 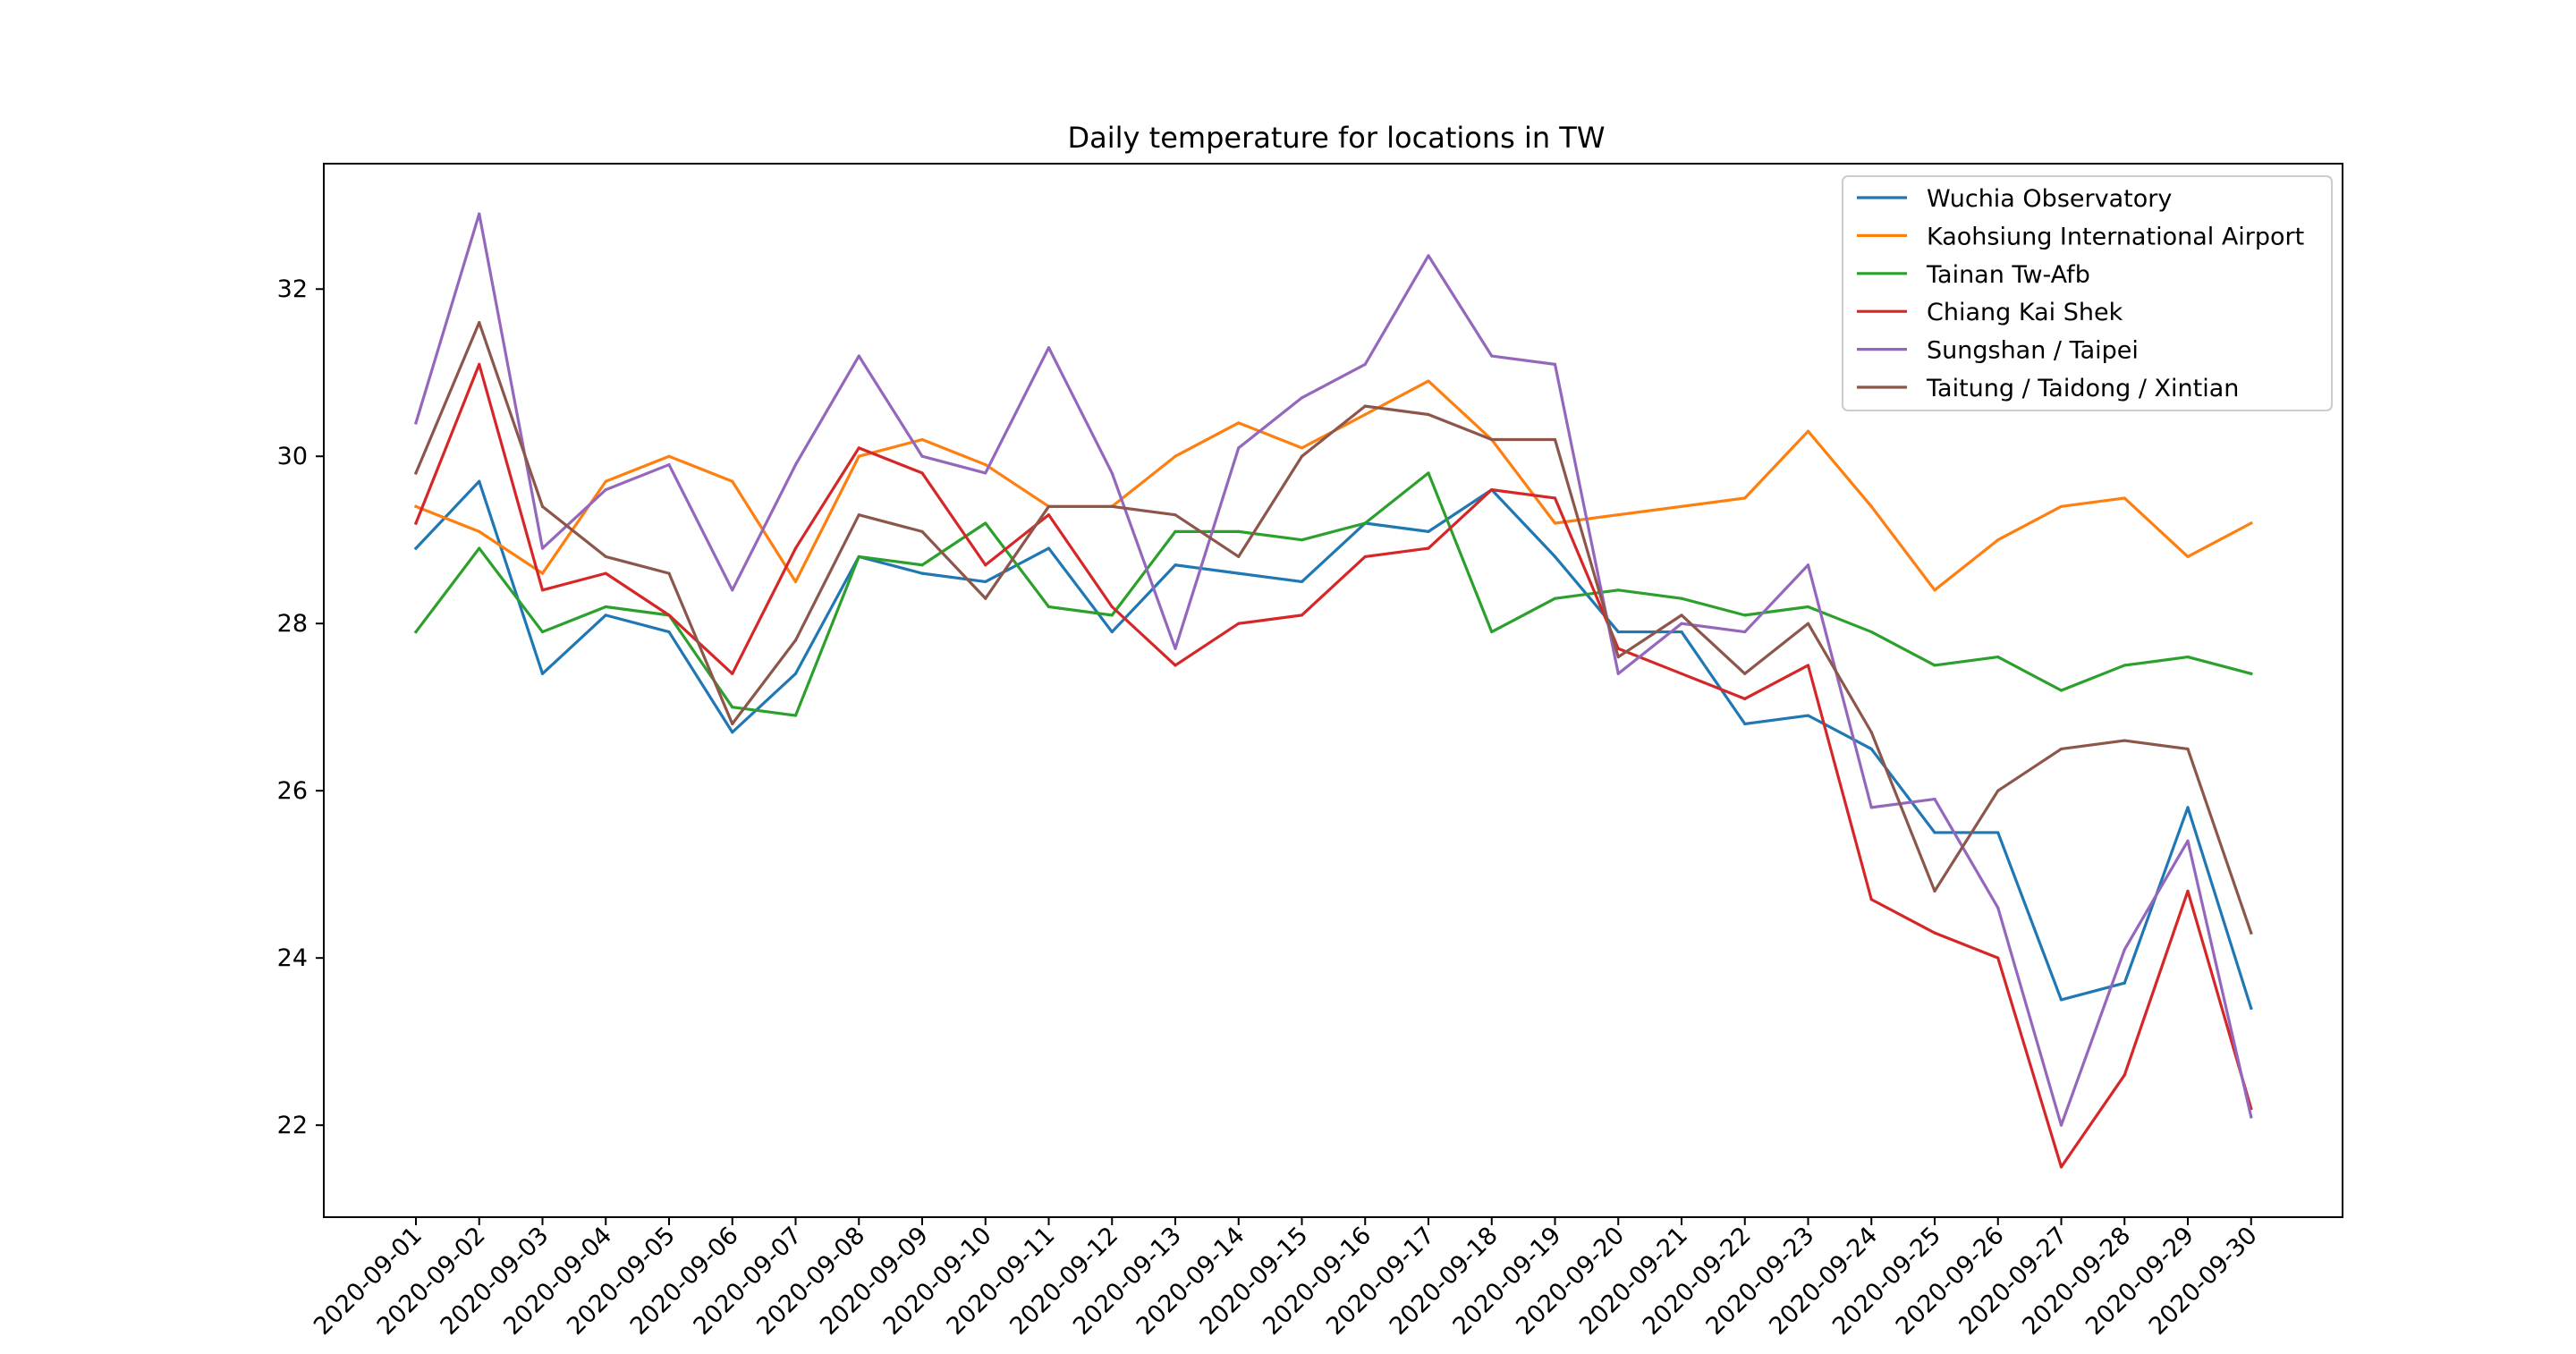 What do you see at coordinates (2087, 293) in the screenshot?
I see `legend-box` at bounding box center [2087, 293].